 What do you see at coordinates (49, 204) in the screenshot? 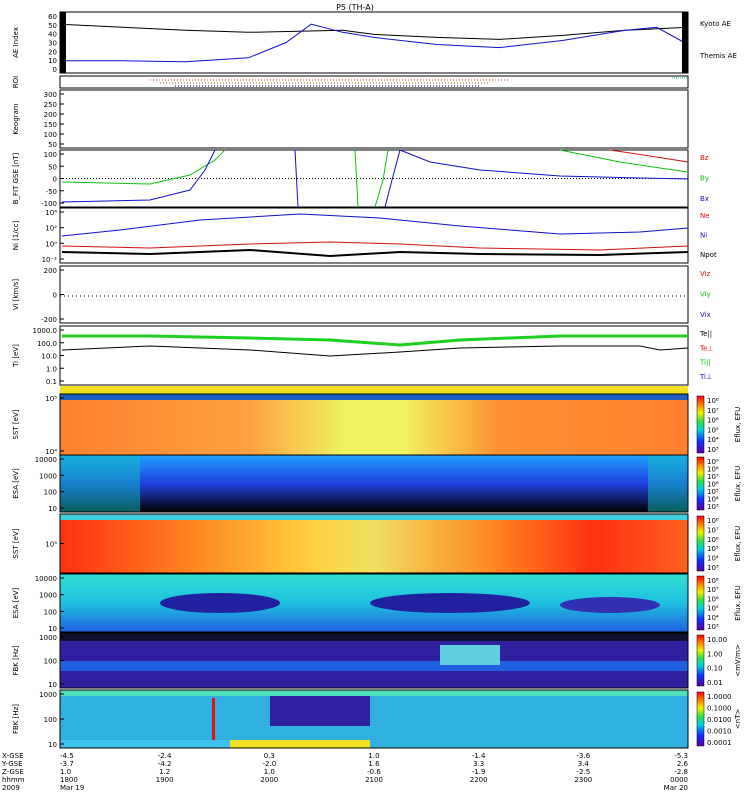
I see `tick-label: -100` at bounding box center [49, 204].